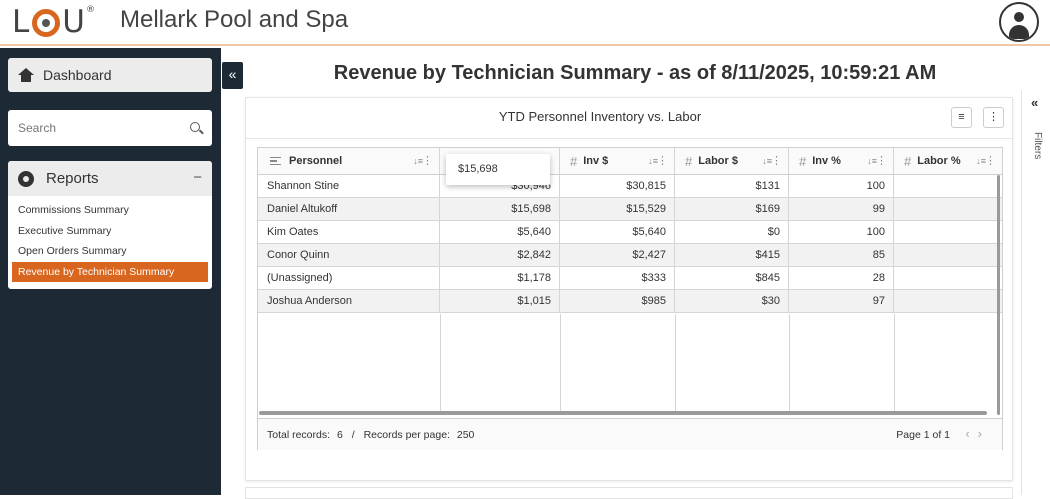 This screenshot has width=1050, height=499. What do you see at coordinates (299, 435) in the screenshot?
I see `total-records-label: Total records:` at bounding box center [299, 435].